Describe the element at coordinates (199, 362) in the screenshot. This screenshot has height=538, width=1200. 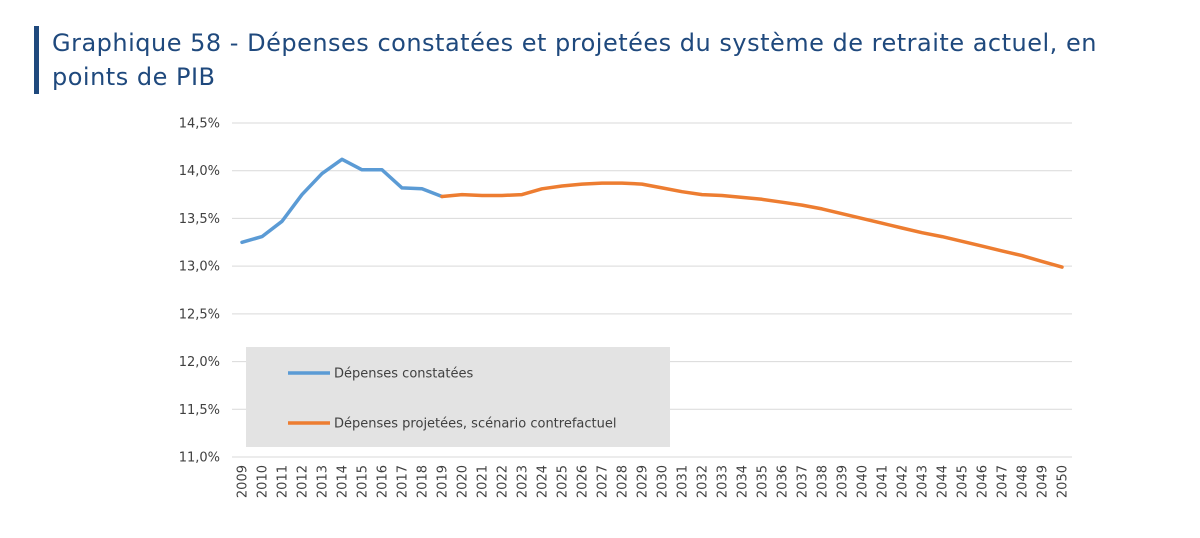
I see `y-tick-label: 12,0%` at that location.